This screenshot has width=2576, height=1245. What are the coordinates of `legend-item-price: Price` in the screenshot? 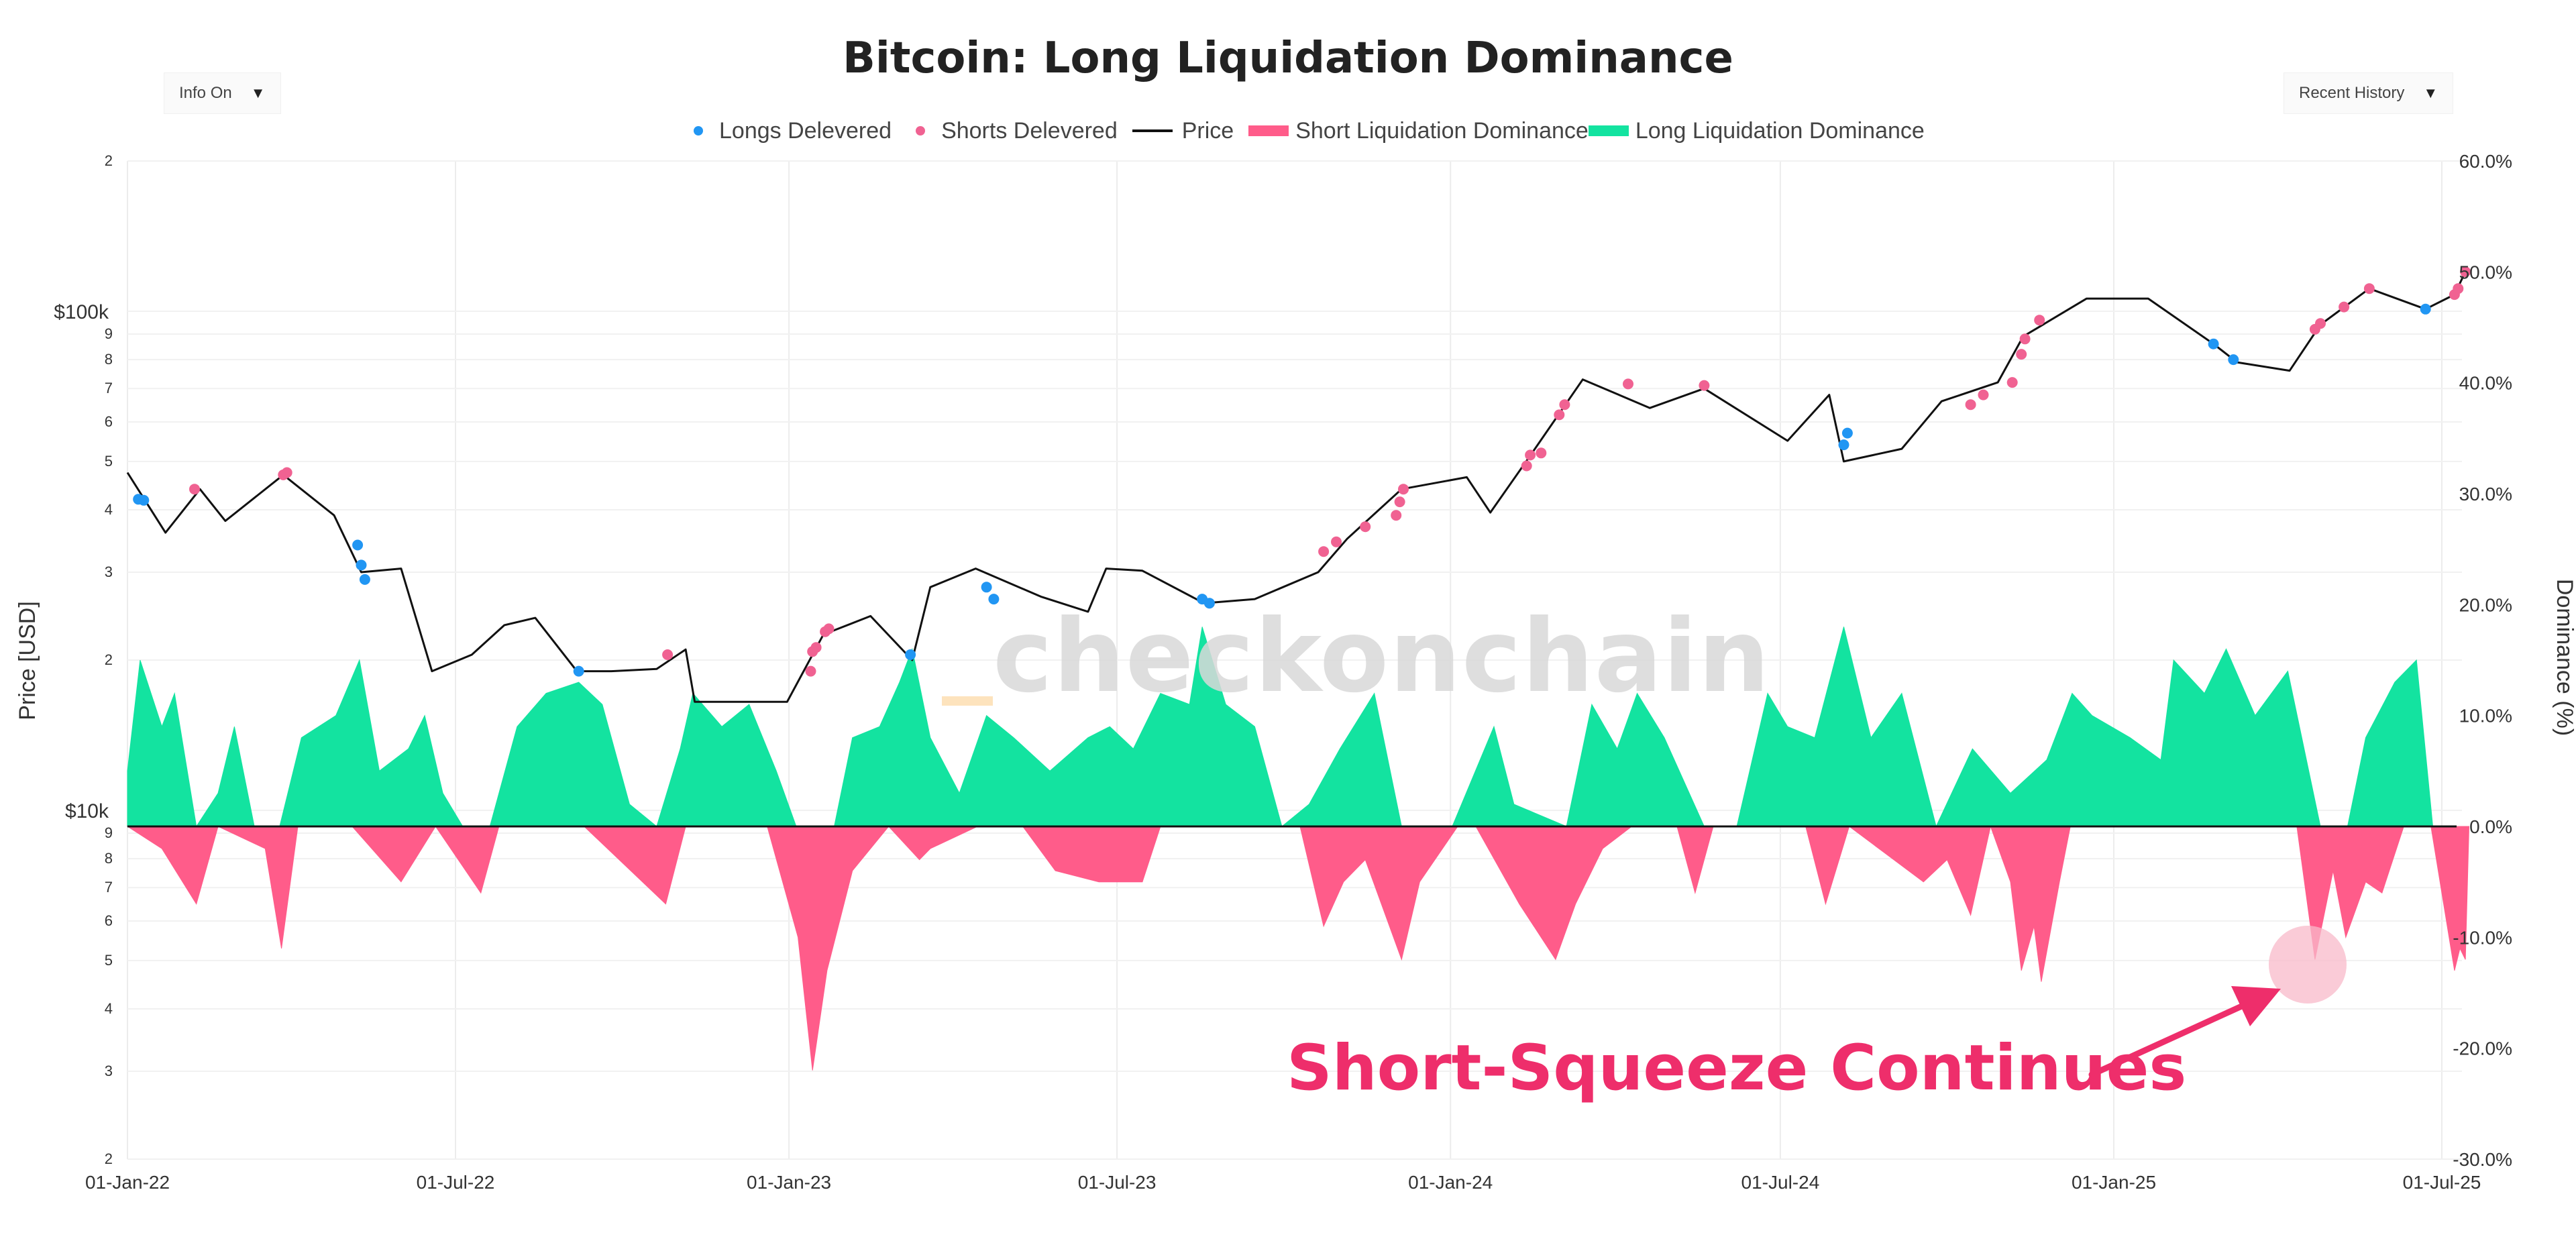 It's located at (1183, 131).